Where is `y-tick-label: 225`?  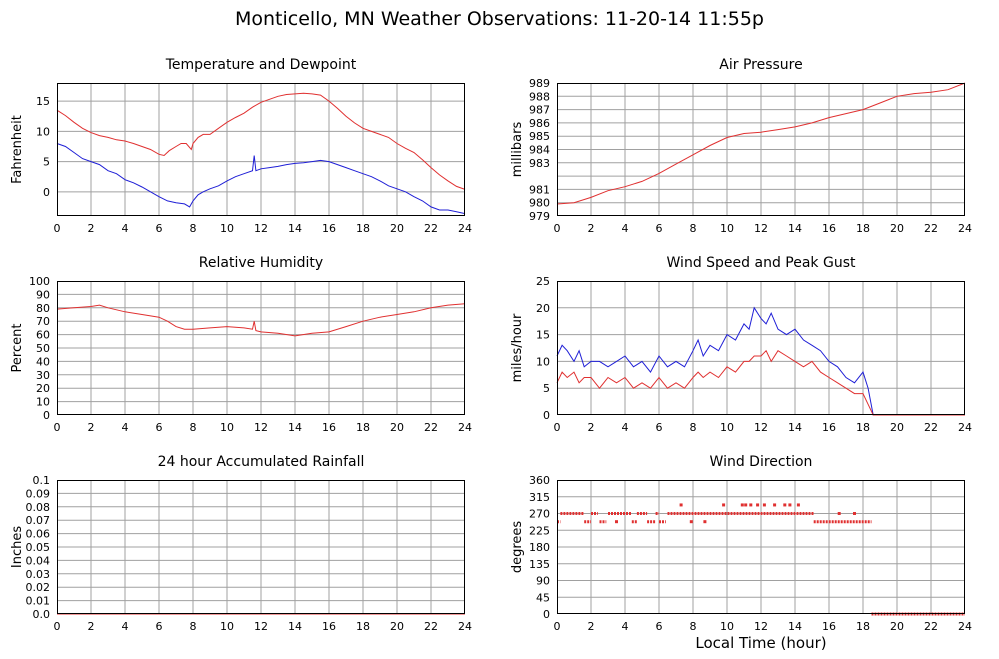 y-tick-label: 225 is located at coordinates (539, 530).